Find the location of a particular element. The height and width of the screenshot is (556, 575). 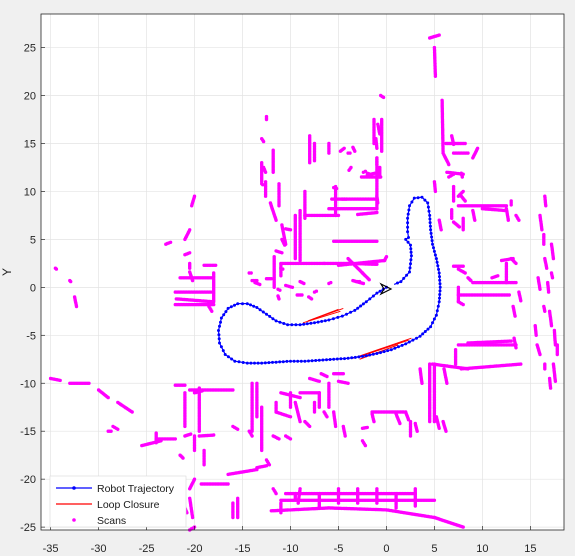

x-tick-label: -20 is located at coordinates (195, 549).